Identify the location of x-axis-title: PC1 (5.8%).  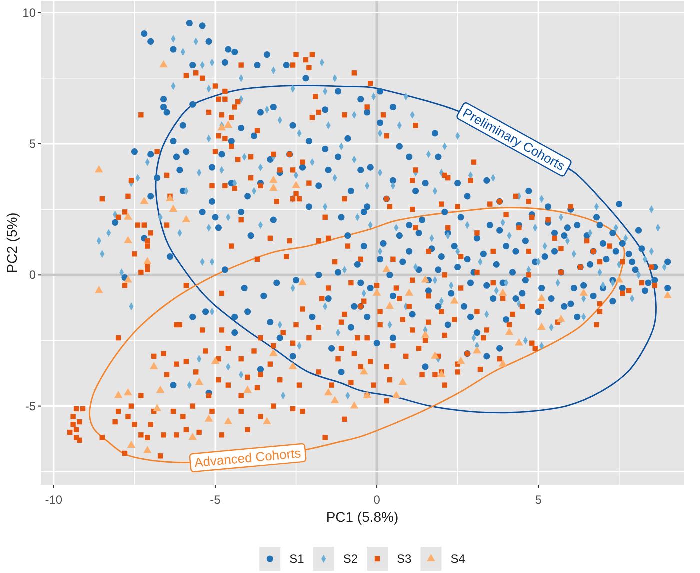
(362, 517).